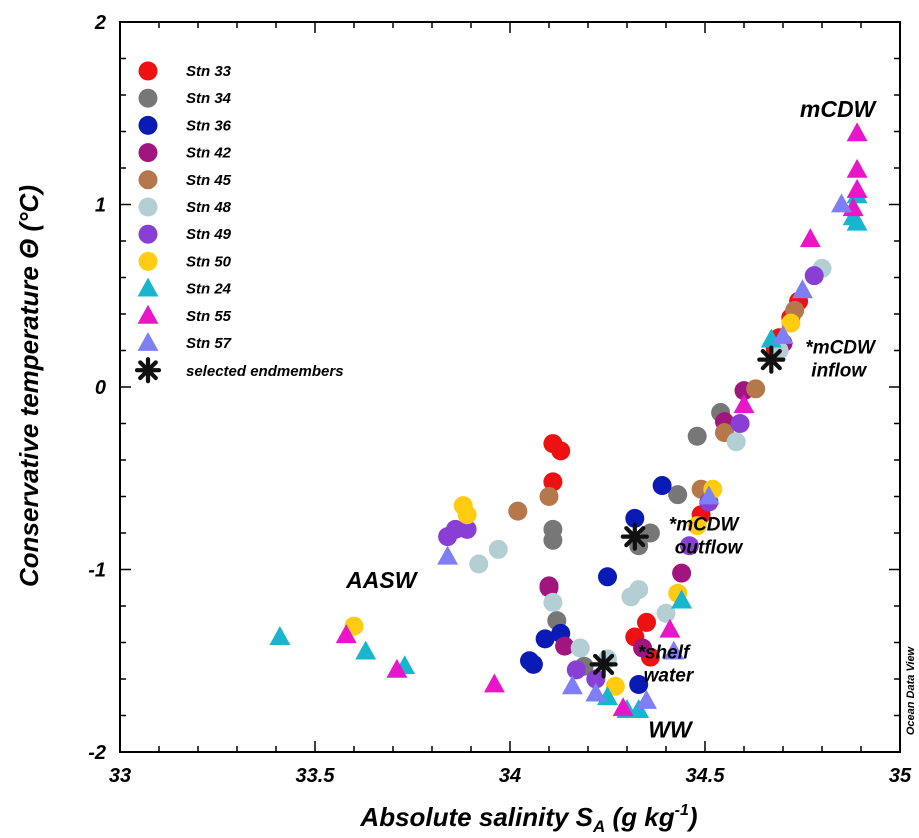 The image size is (919, 838). What do you see at coordinates (209, 207) in the screenshot?
I see `legend-label: Stn 48` at bounding box center [209, 207].